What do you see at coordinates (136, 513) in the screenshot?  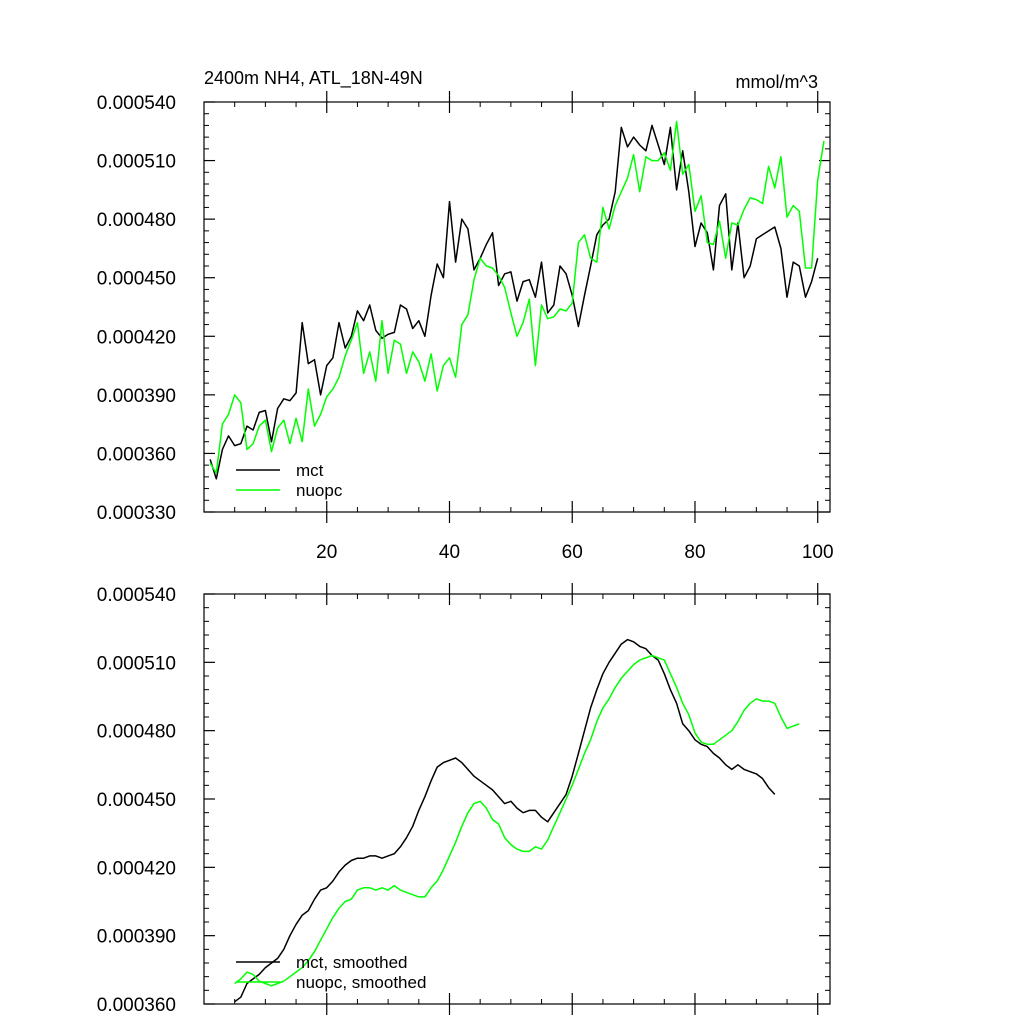 I see `y-tick-label: 0.000330` at bounding box center [136, 513].